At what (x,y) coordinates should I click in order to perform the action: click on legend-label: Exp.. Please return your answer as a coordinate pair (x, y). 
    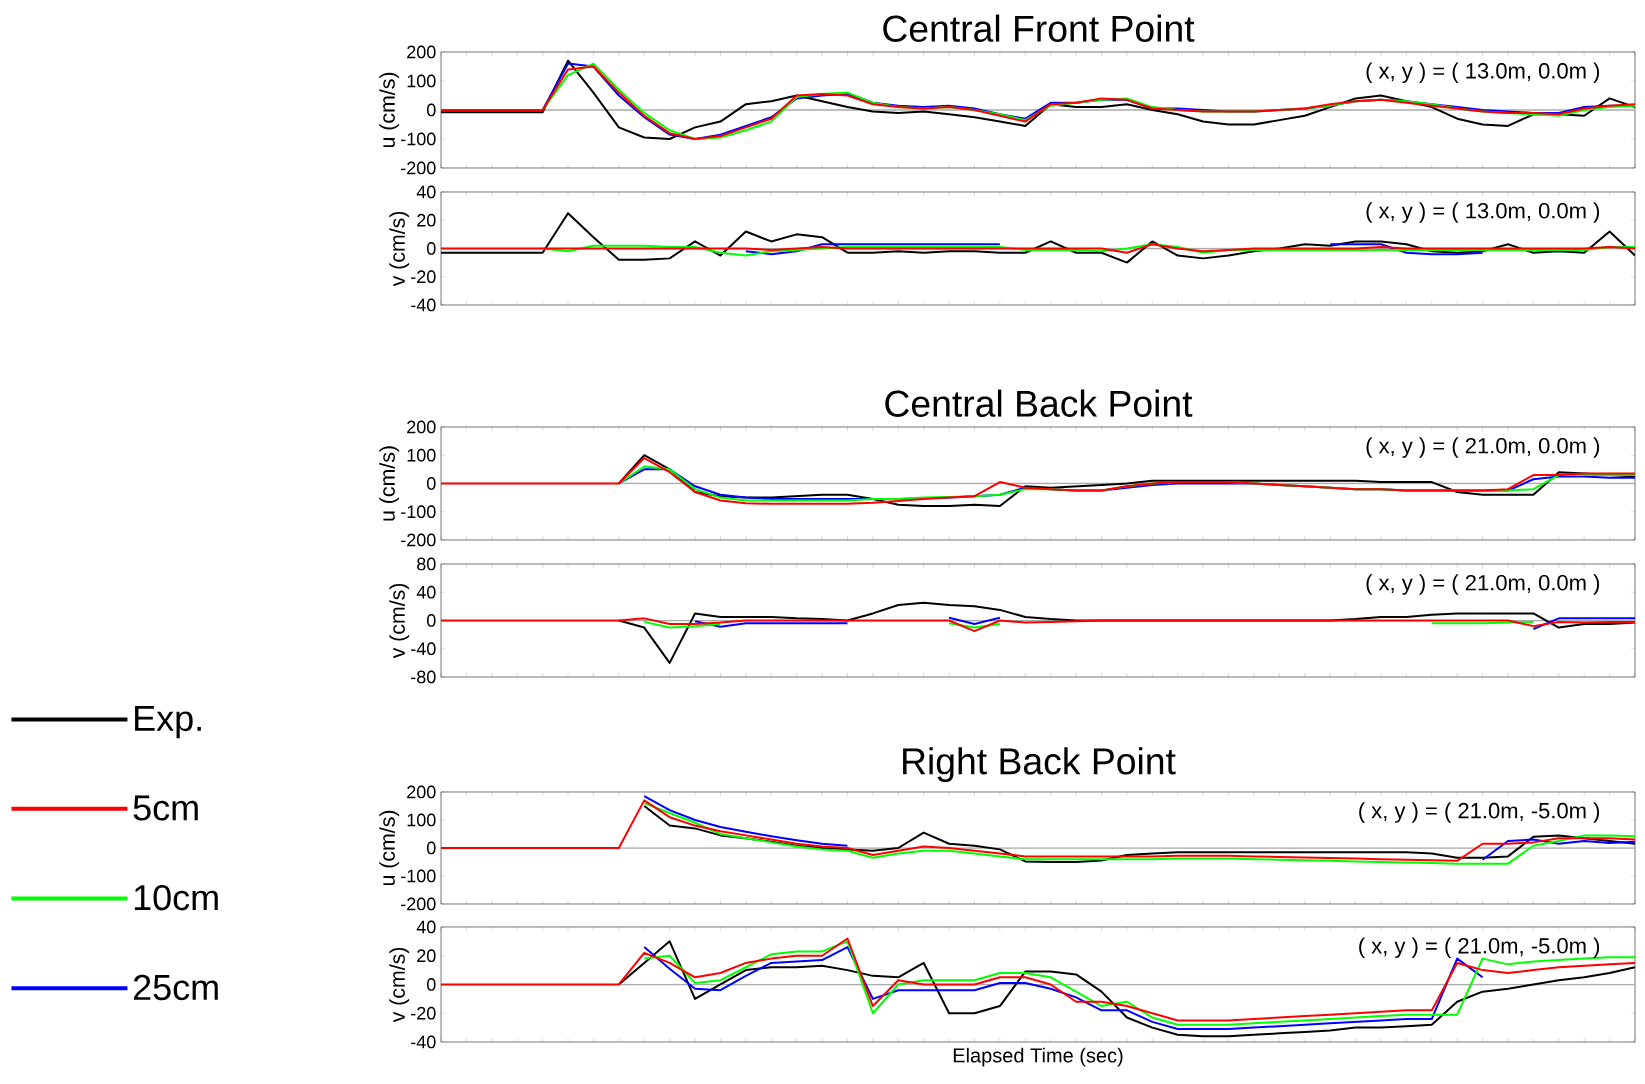
    Looking at the image, I should click on (168, 722).